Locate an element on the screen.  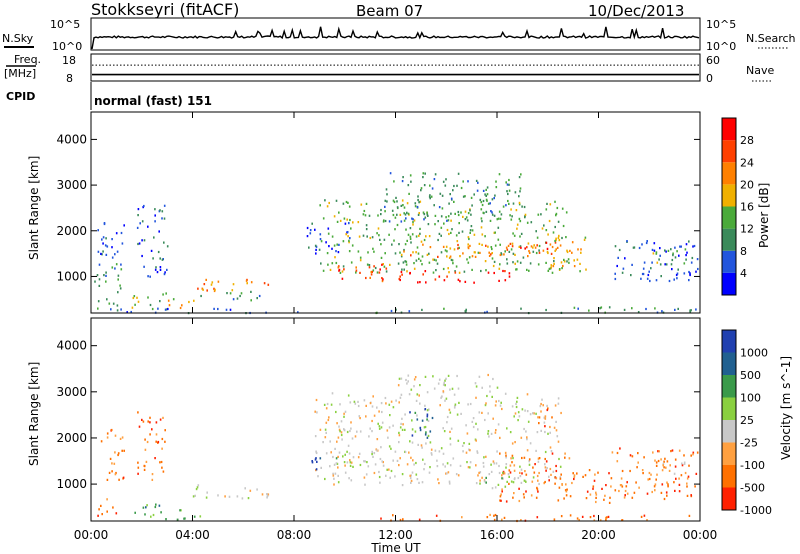
velocity-colorbar-tick: -100 is located at coordinates (752, 465).